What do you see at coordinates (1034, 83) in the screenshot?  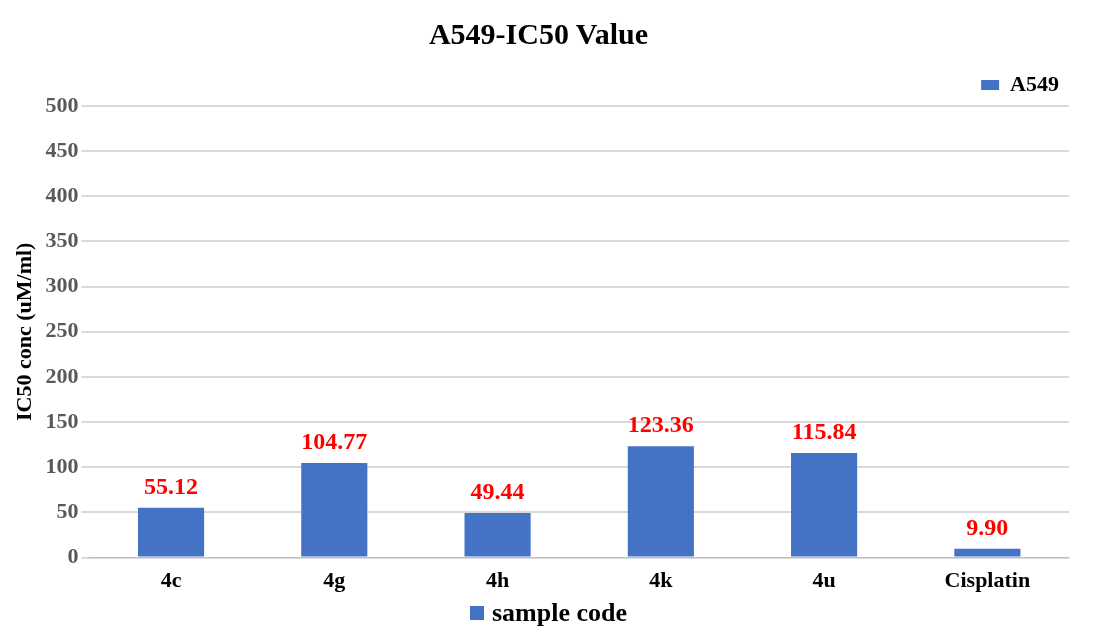 I see `legend-label: A549` at bounding box center [1034, 83].